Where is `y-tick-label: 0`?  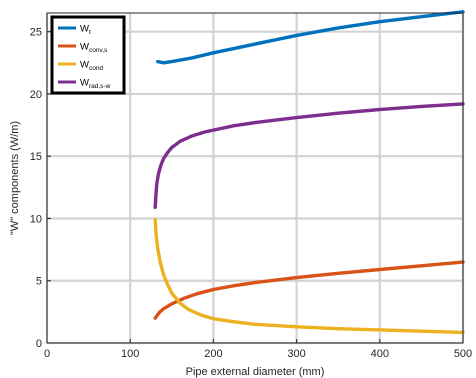
y-tick-label: 0 is located at coordinates (39, 344).